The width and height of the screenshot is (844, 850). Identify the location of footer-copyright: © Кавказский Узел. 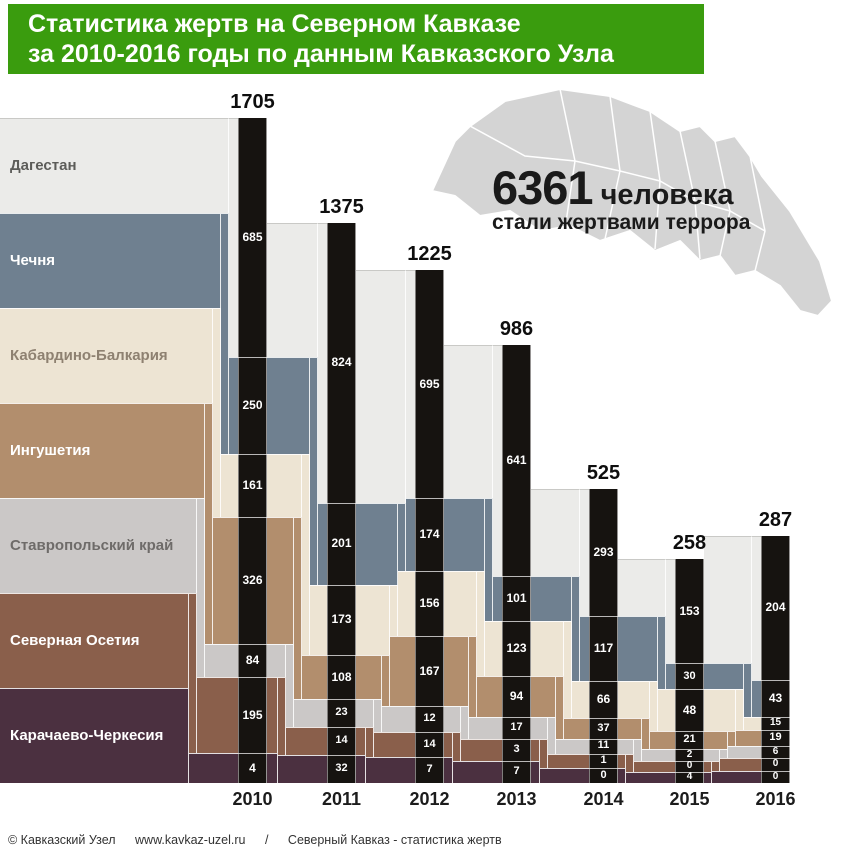
(62, 840).